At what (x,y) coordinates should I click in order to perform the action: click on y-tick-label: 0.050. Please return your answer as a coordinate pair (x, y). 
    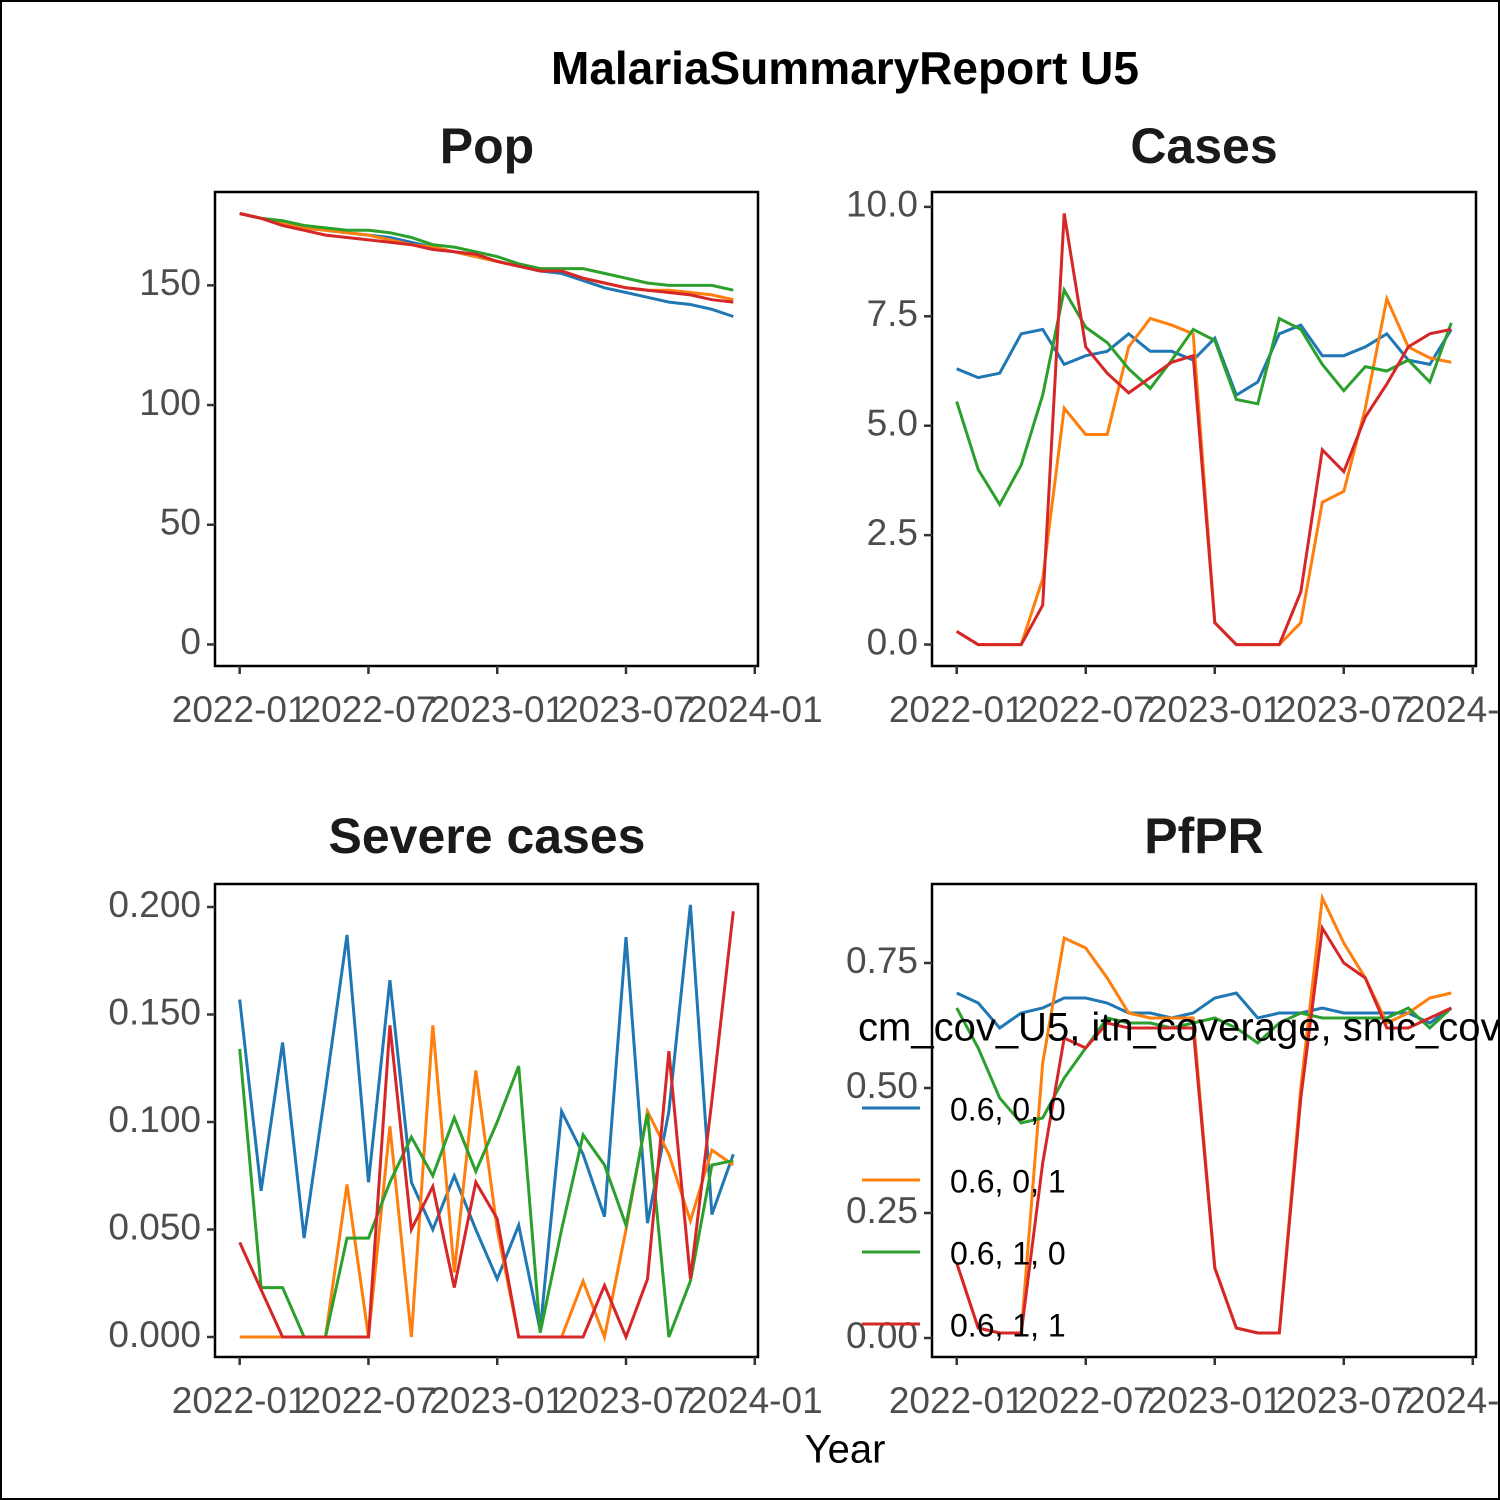
    Looking at the image, I should click on (154, 1226).